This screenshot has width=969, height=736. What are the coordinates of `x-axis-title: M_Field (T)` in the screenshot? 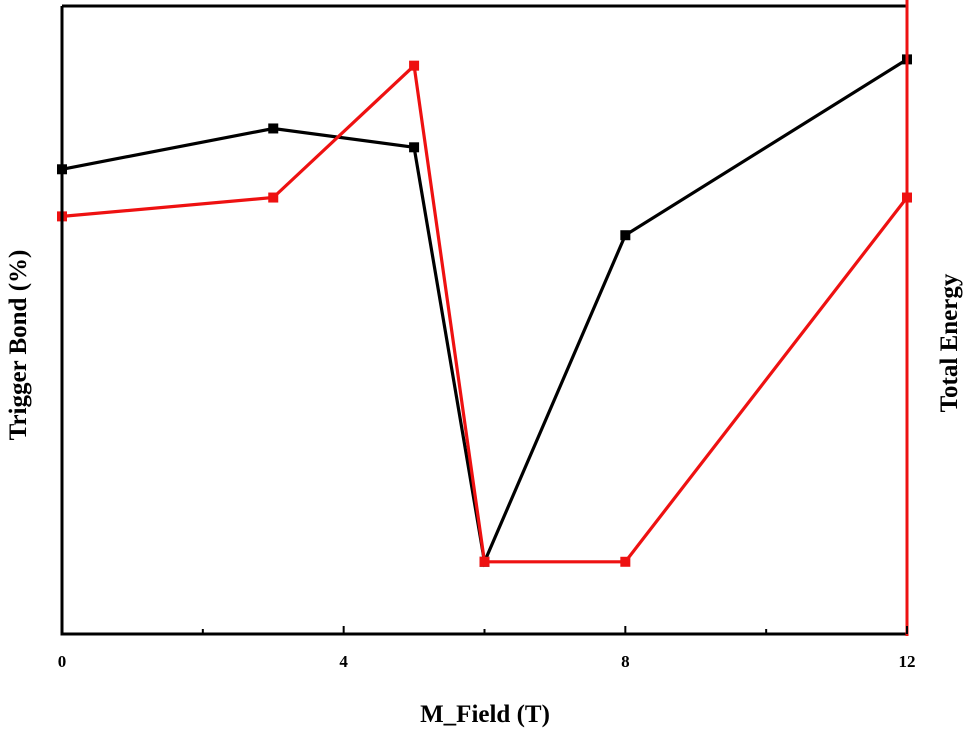 It's located at (485, 714).